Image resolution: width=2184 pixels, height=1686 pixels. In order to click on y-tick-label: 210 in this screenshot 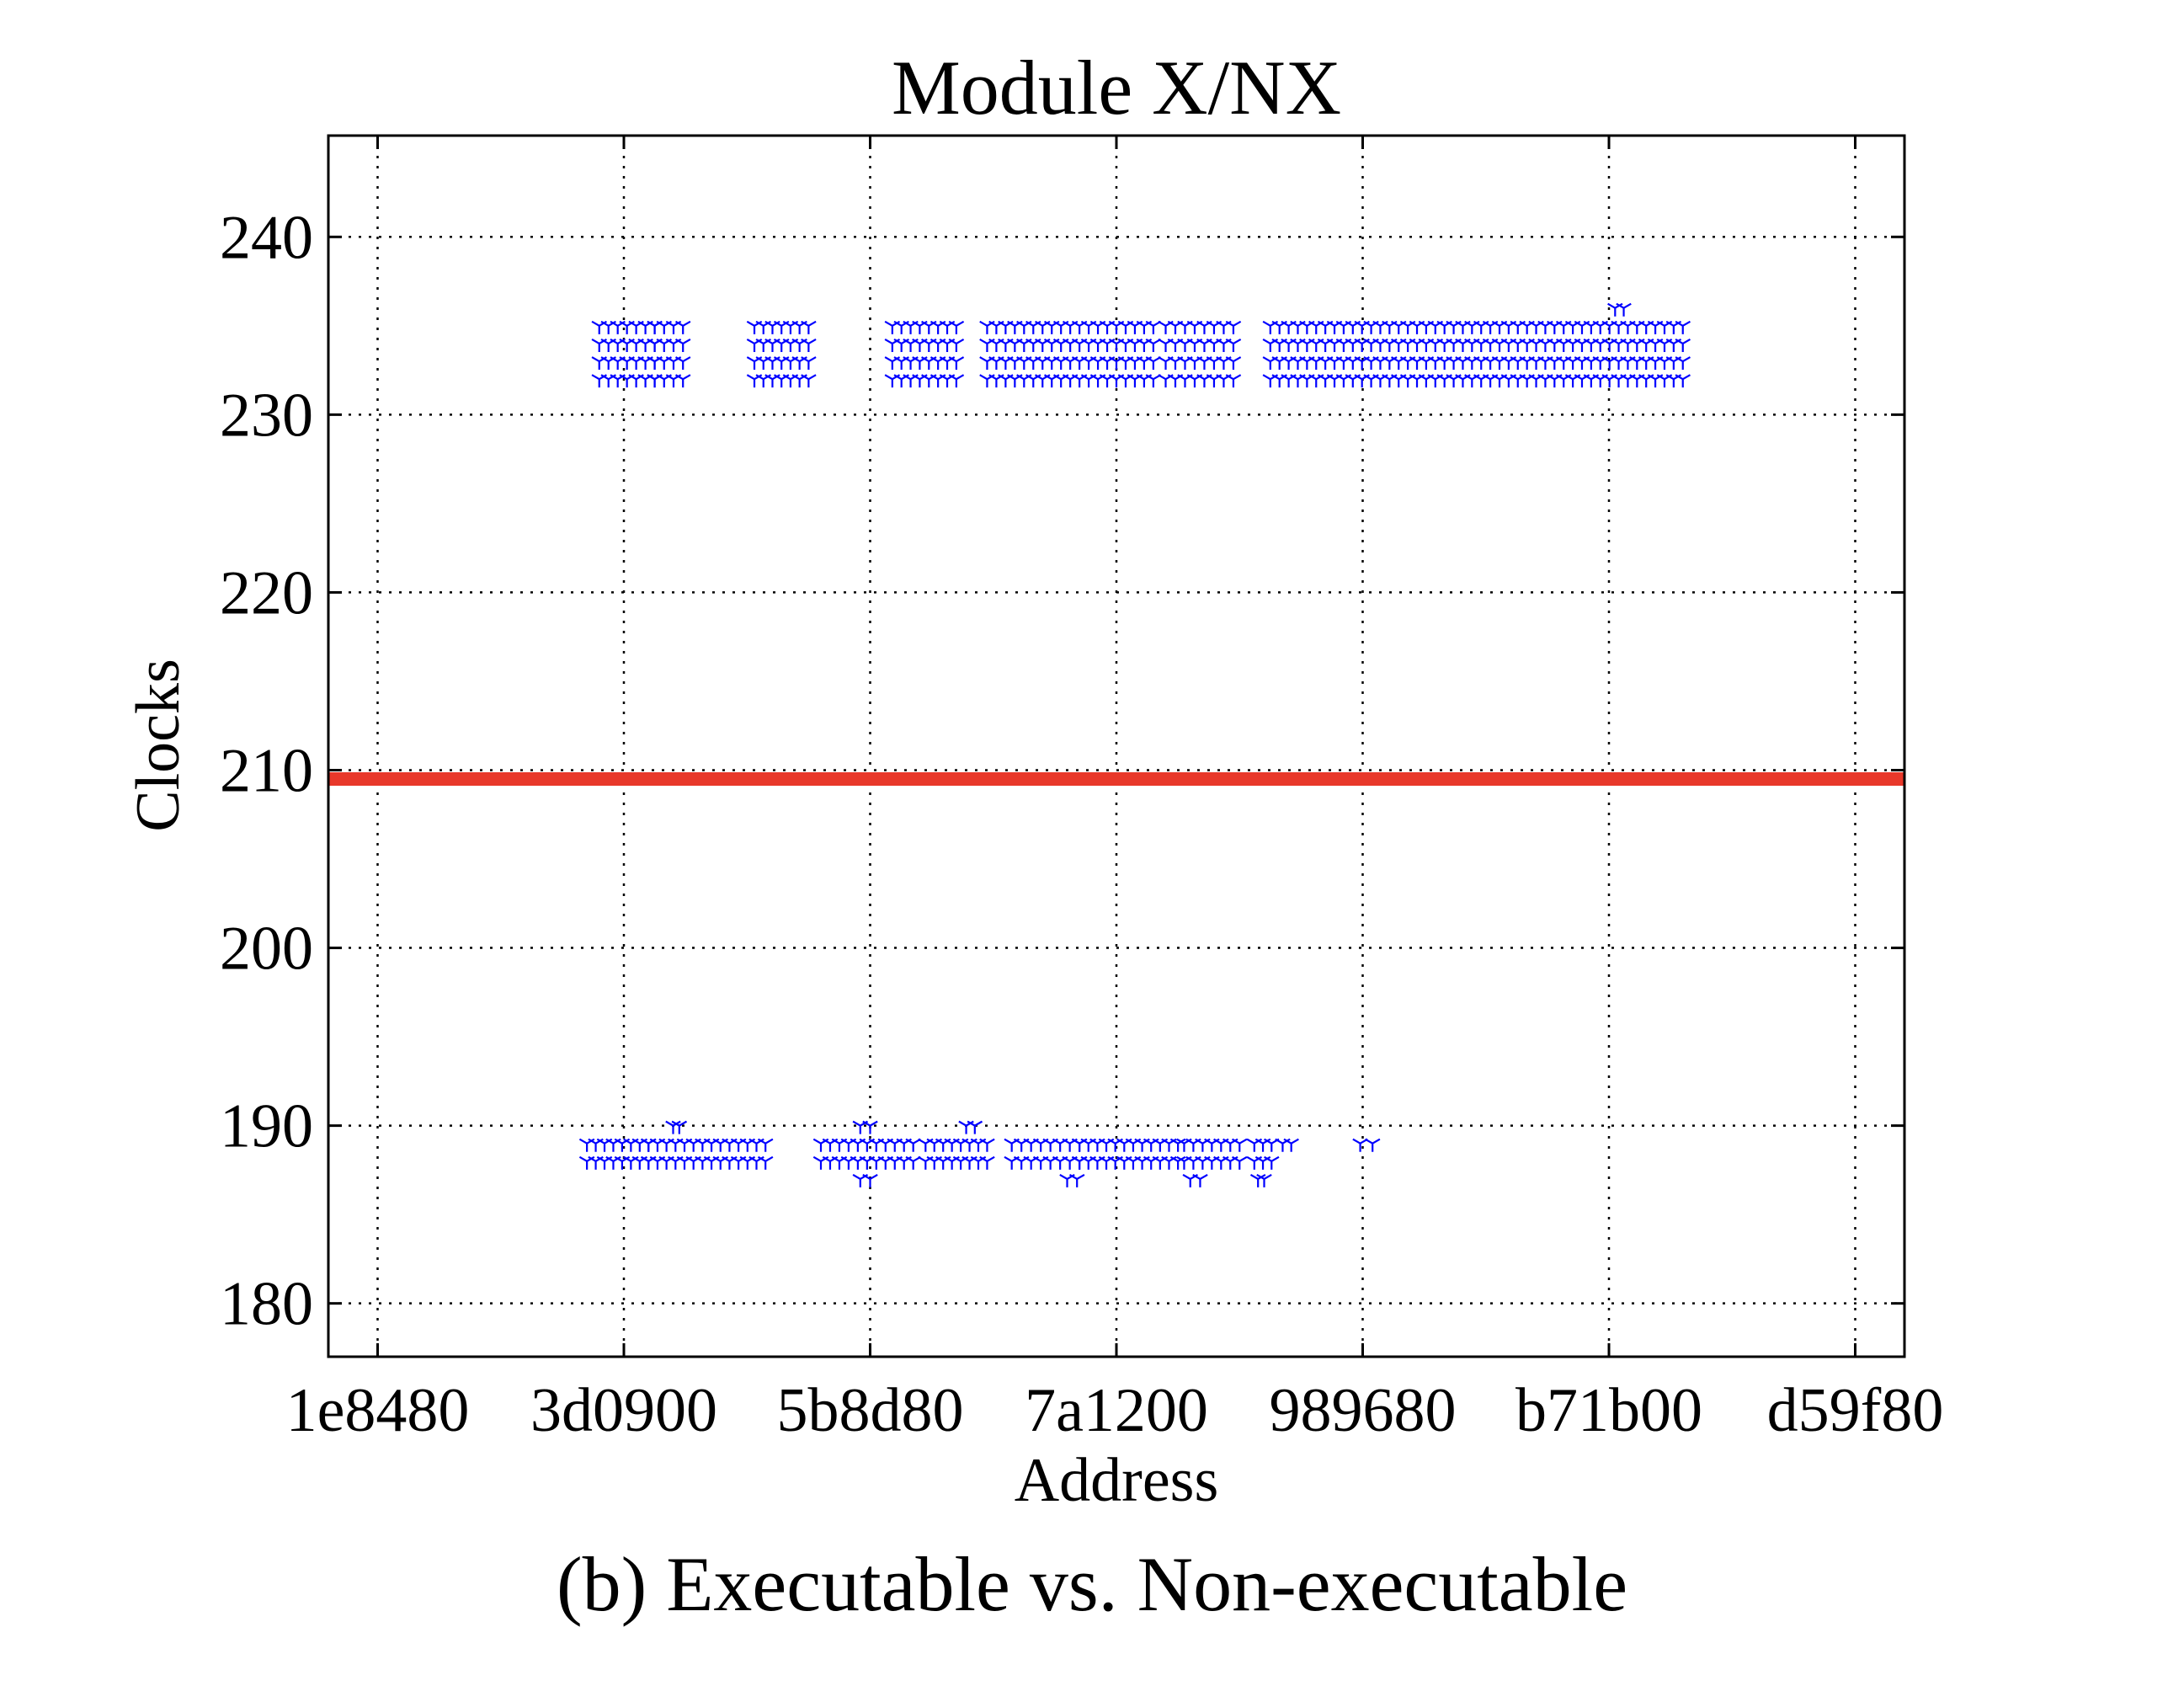, I will do `click(266, 770)`.